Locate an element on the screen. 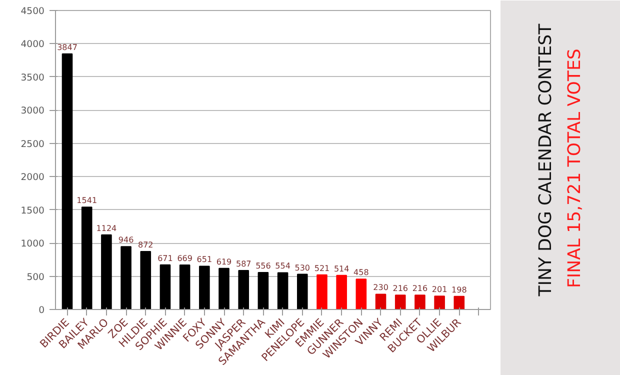  y-tick-label: 500 is located at coordinates (35, 277).